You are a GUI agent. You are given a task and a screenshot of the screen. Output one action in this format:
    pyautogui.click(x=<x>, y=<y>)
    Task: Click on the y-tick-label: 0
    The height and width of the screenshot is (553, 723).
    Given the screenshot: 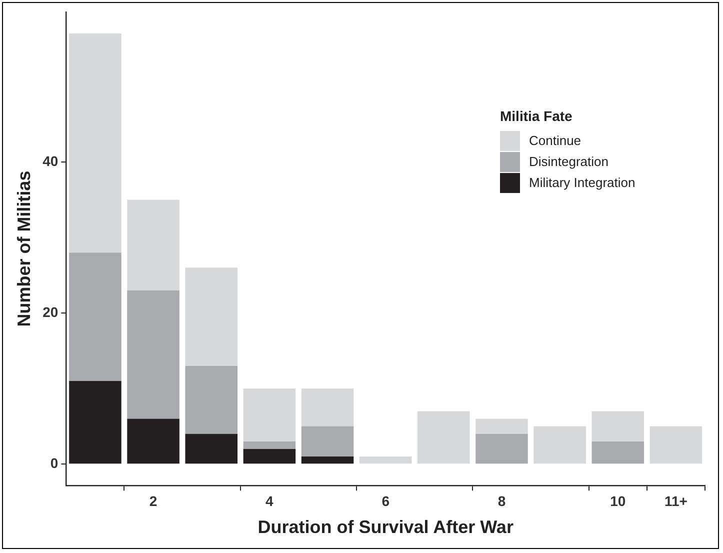 What is the action you would take?
    pyautogui.click(x=54, y=462)
    